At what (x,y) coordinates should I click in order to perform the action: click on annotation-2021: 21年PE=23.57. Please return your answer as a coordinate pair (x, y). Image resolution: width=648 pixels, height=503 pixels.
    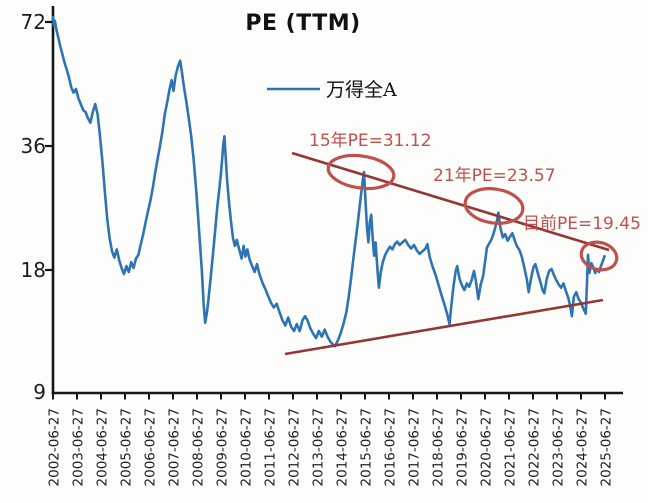
    Looking at the image, I should click on (494, 176).